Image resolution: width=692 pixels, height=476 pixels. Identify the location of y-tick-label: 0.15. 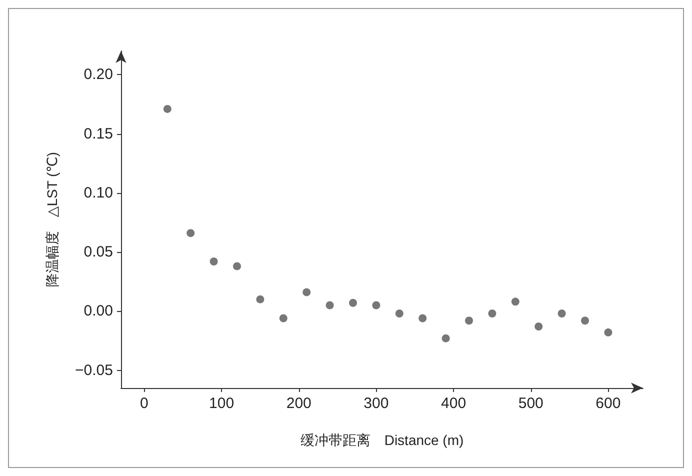
(98, 133).